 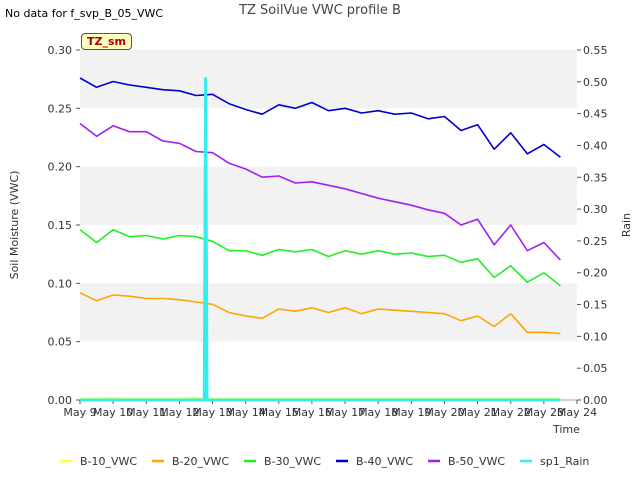 What do you see at coordinates (566, 429) in the screenshot?
I see `x-axis-title: Time` at bounding box center [566, 429].